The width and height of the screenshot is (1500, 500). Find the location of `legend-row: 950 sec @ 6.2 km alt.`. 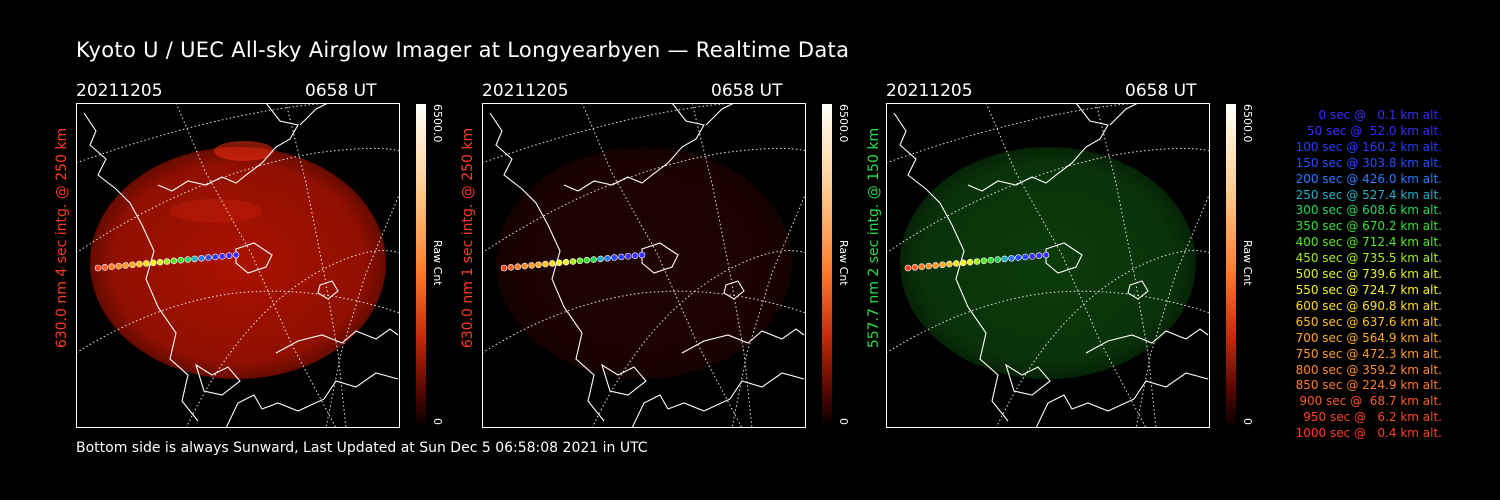

legend-row: 950 sec @ 6.2 km alt. is located at coordinates (1370, 417).